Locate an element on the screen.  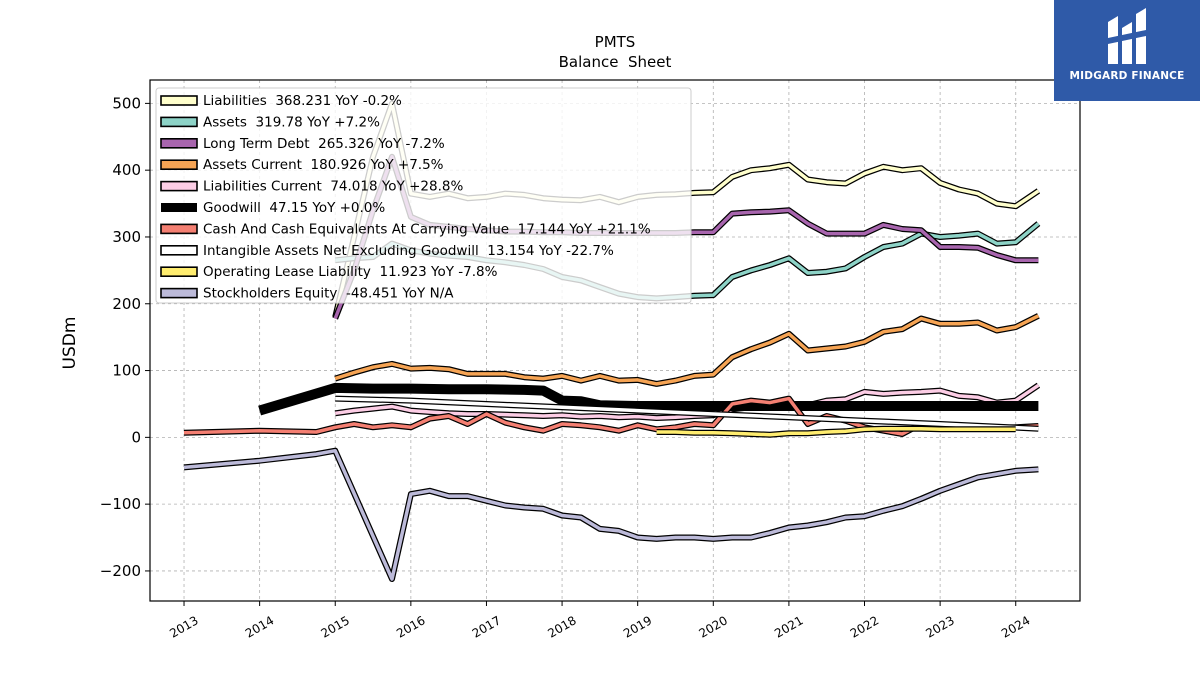
y-tick-label: 500 is located at coordinates (126, 103).